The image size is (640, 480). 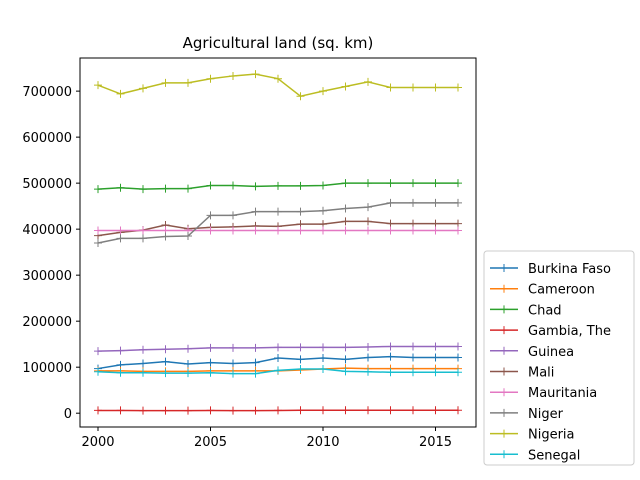 What do you see at coordinates (535, 455) in the screenshot?
I see `legend-item: Senegal` at bounding box center [535, 455].